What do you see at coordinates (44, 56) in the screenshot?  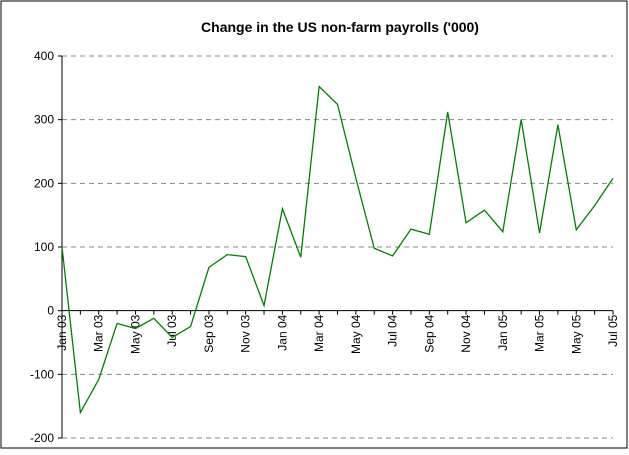 I see `y-tick-label: 400` at bounding box center [44, 56].